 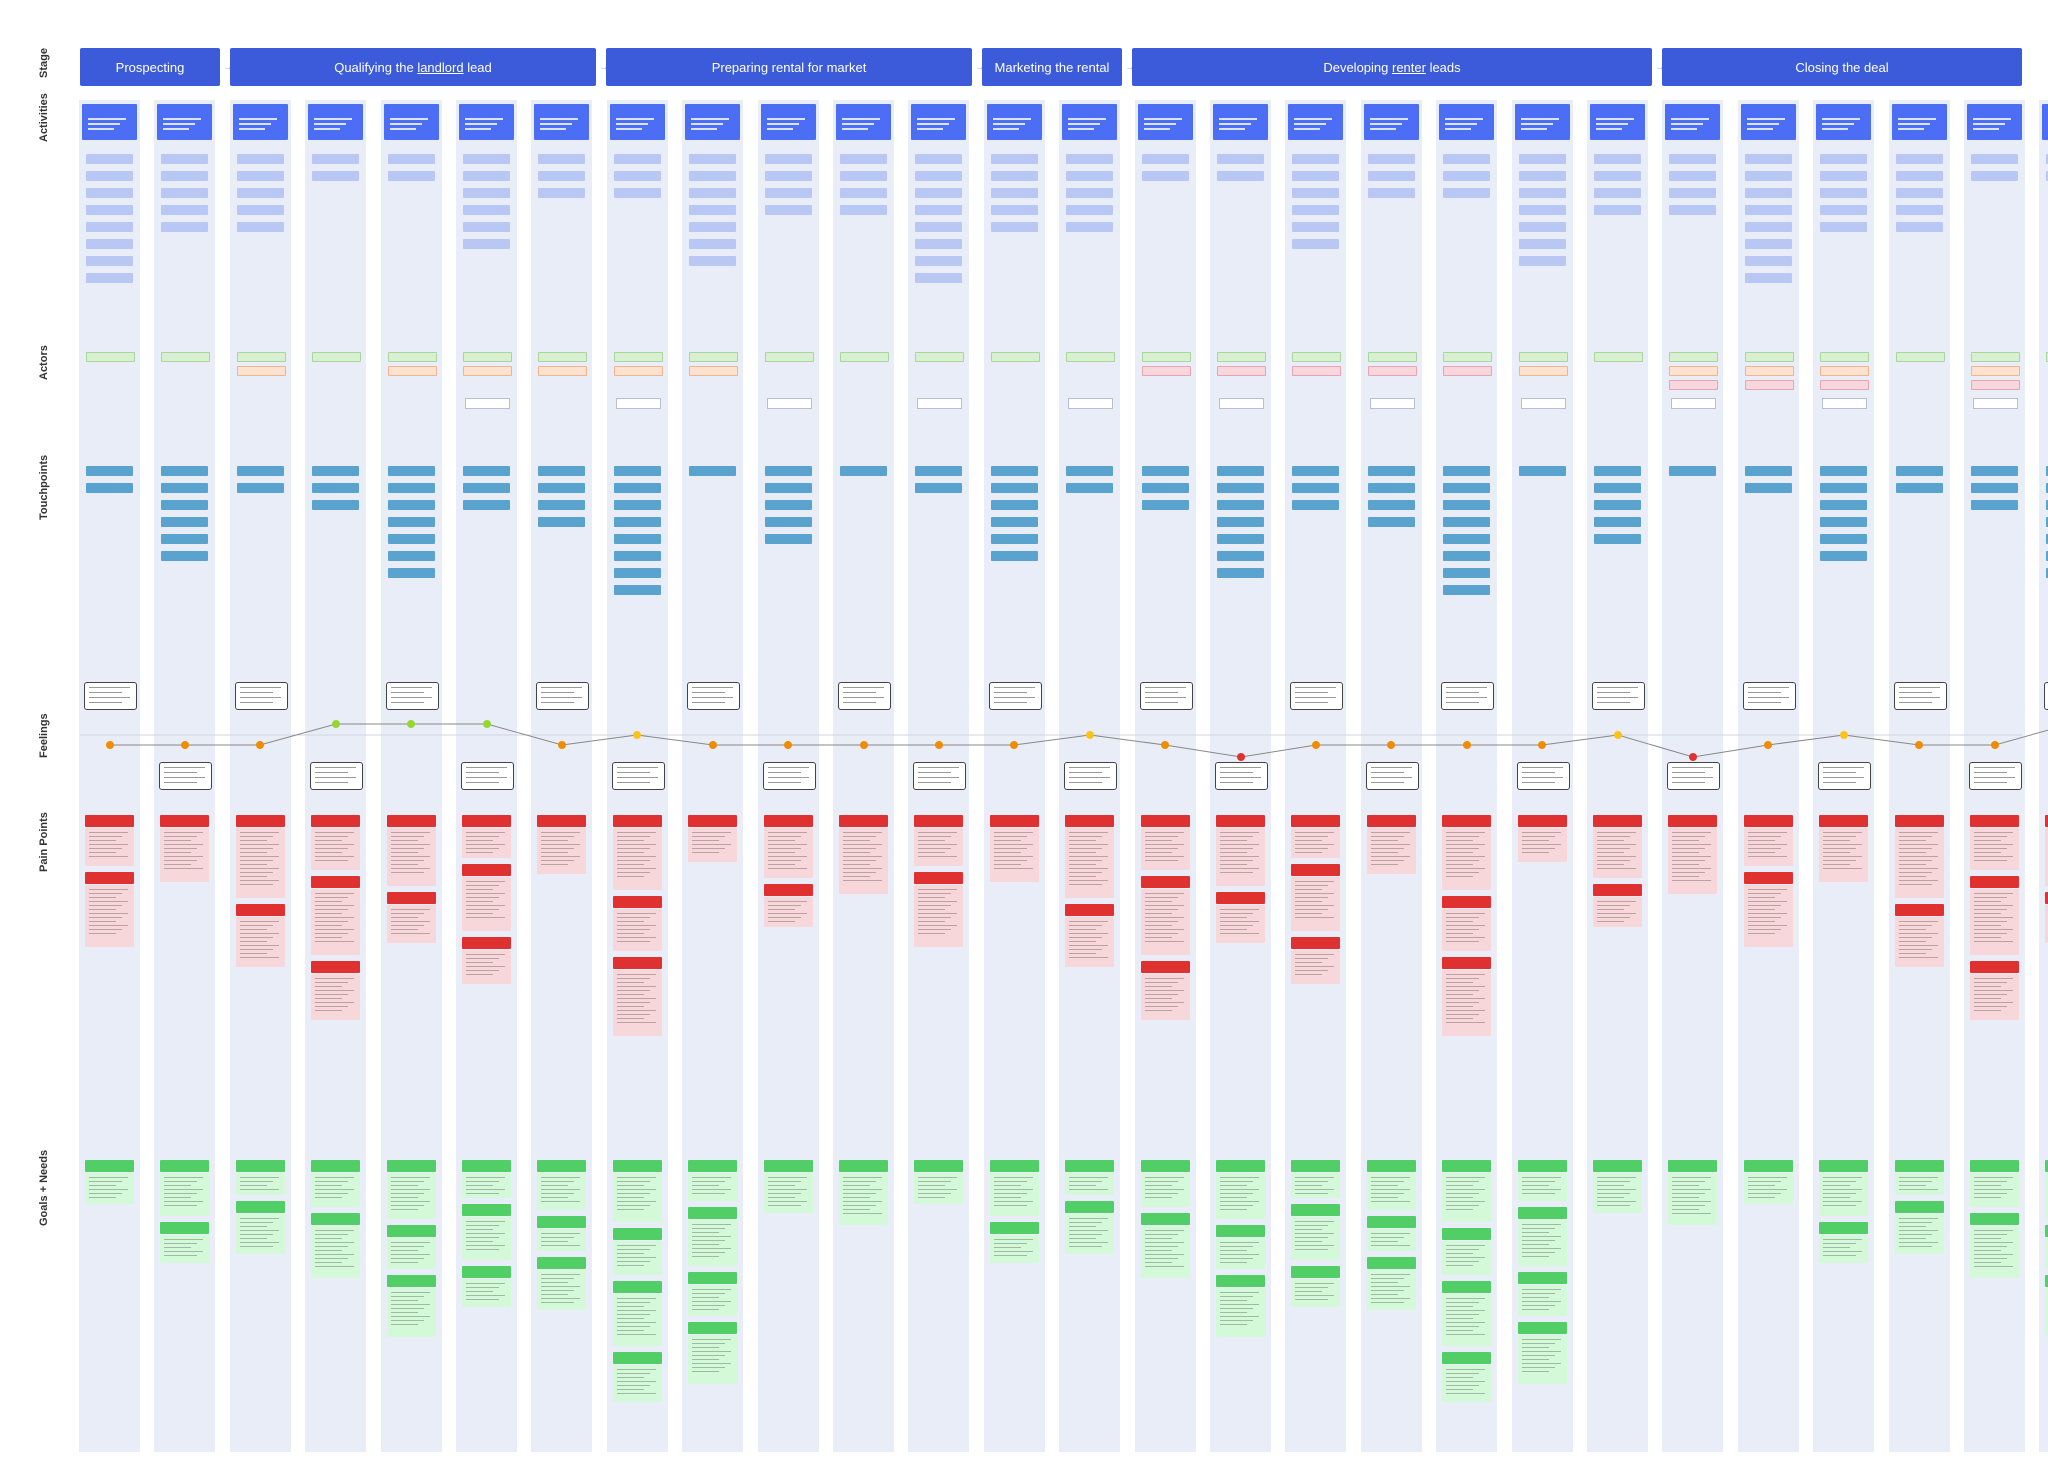 I want to click on activity-card, so click(x=561, y=122).